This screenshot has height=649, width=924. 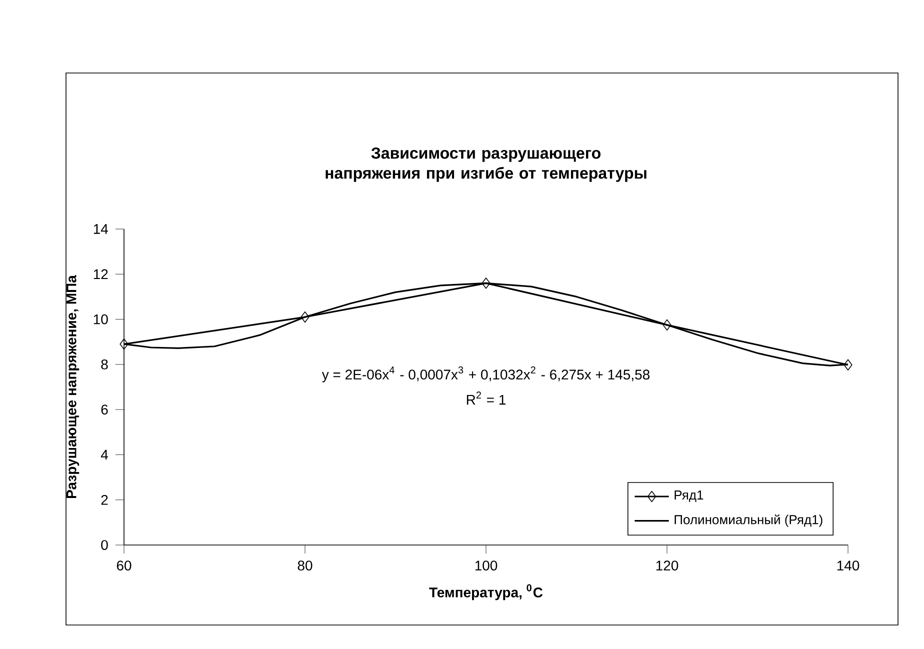 I want to click on y-tick-label: 0, so click(x=104, y=545).